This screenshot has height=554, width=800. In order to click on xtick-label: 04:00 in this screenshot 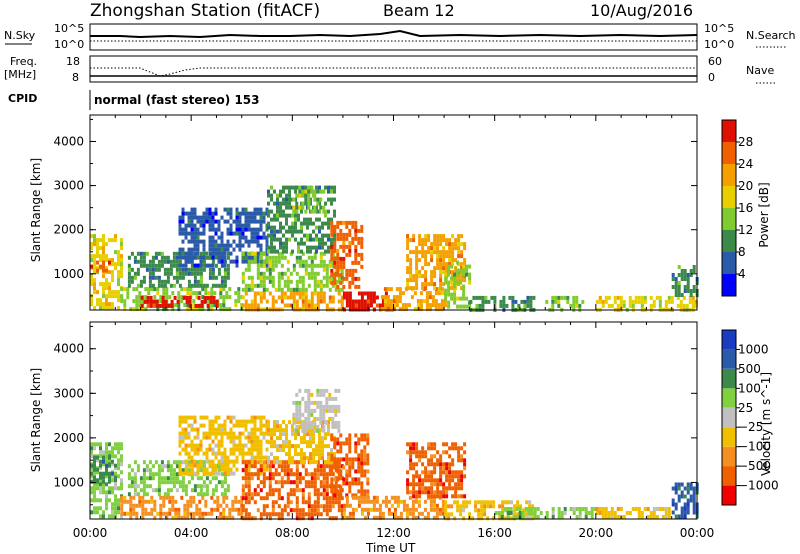, I will do `click(191, 533)`.